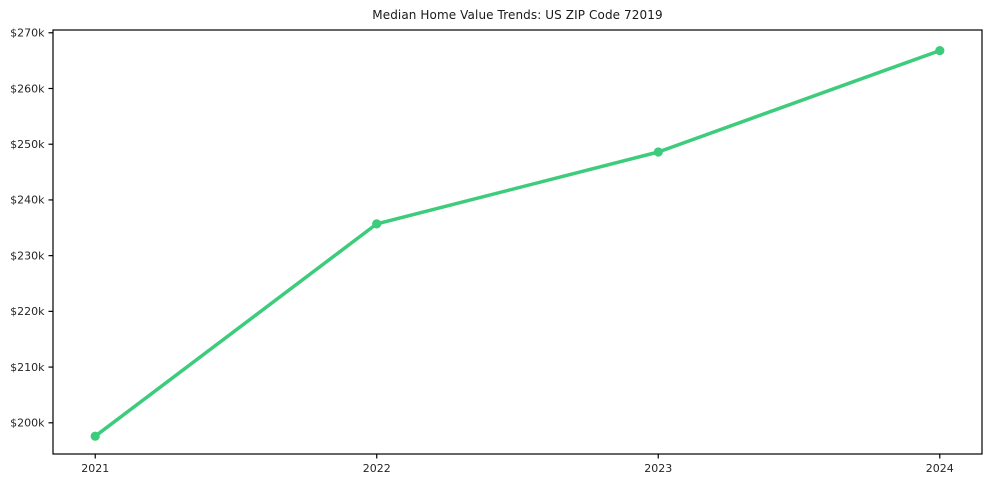 Image resolution: width=990 pixels, height=490 pixels. What do you see at coordinates (517, 464) in the screenshot?
I see `x-axis-ticks: 2021 2022 2023 2024` at bounding box center [517, 464].